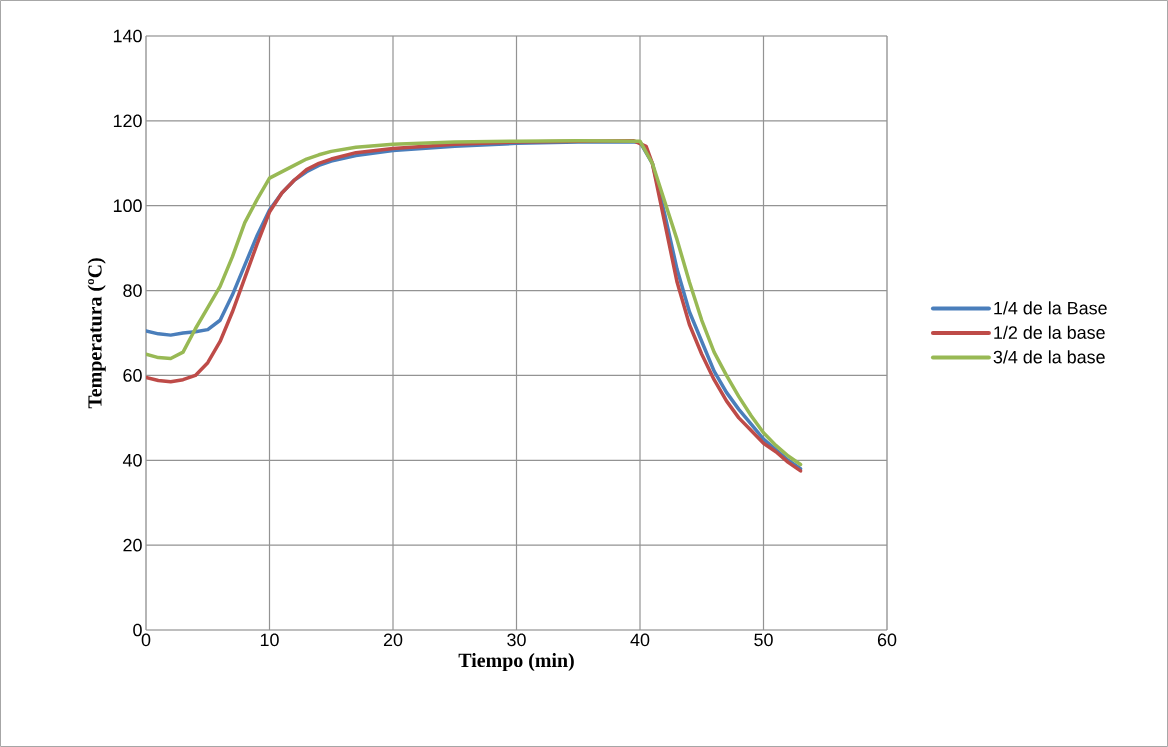 The image size is (1168, 747). I want to click on y-tick-label: 60, so click(132, 375).